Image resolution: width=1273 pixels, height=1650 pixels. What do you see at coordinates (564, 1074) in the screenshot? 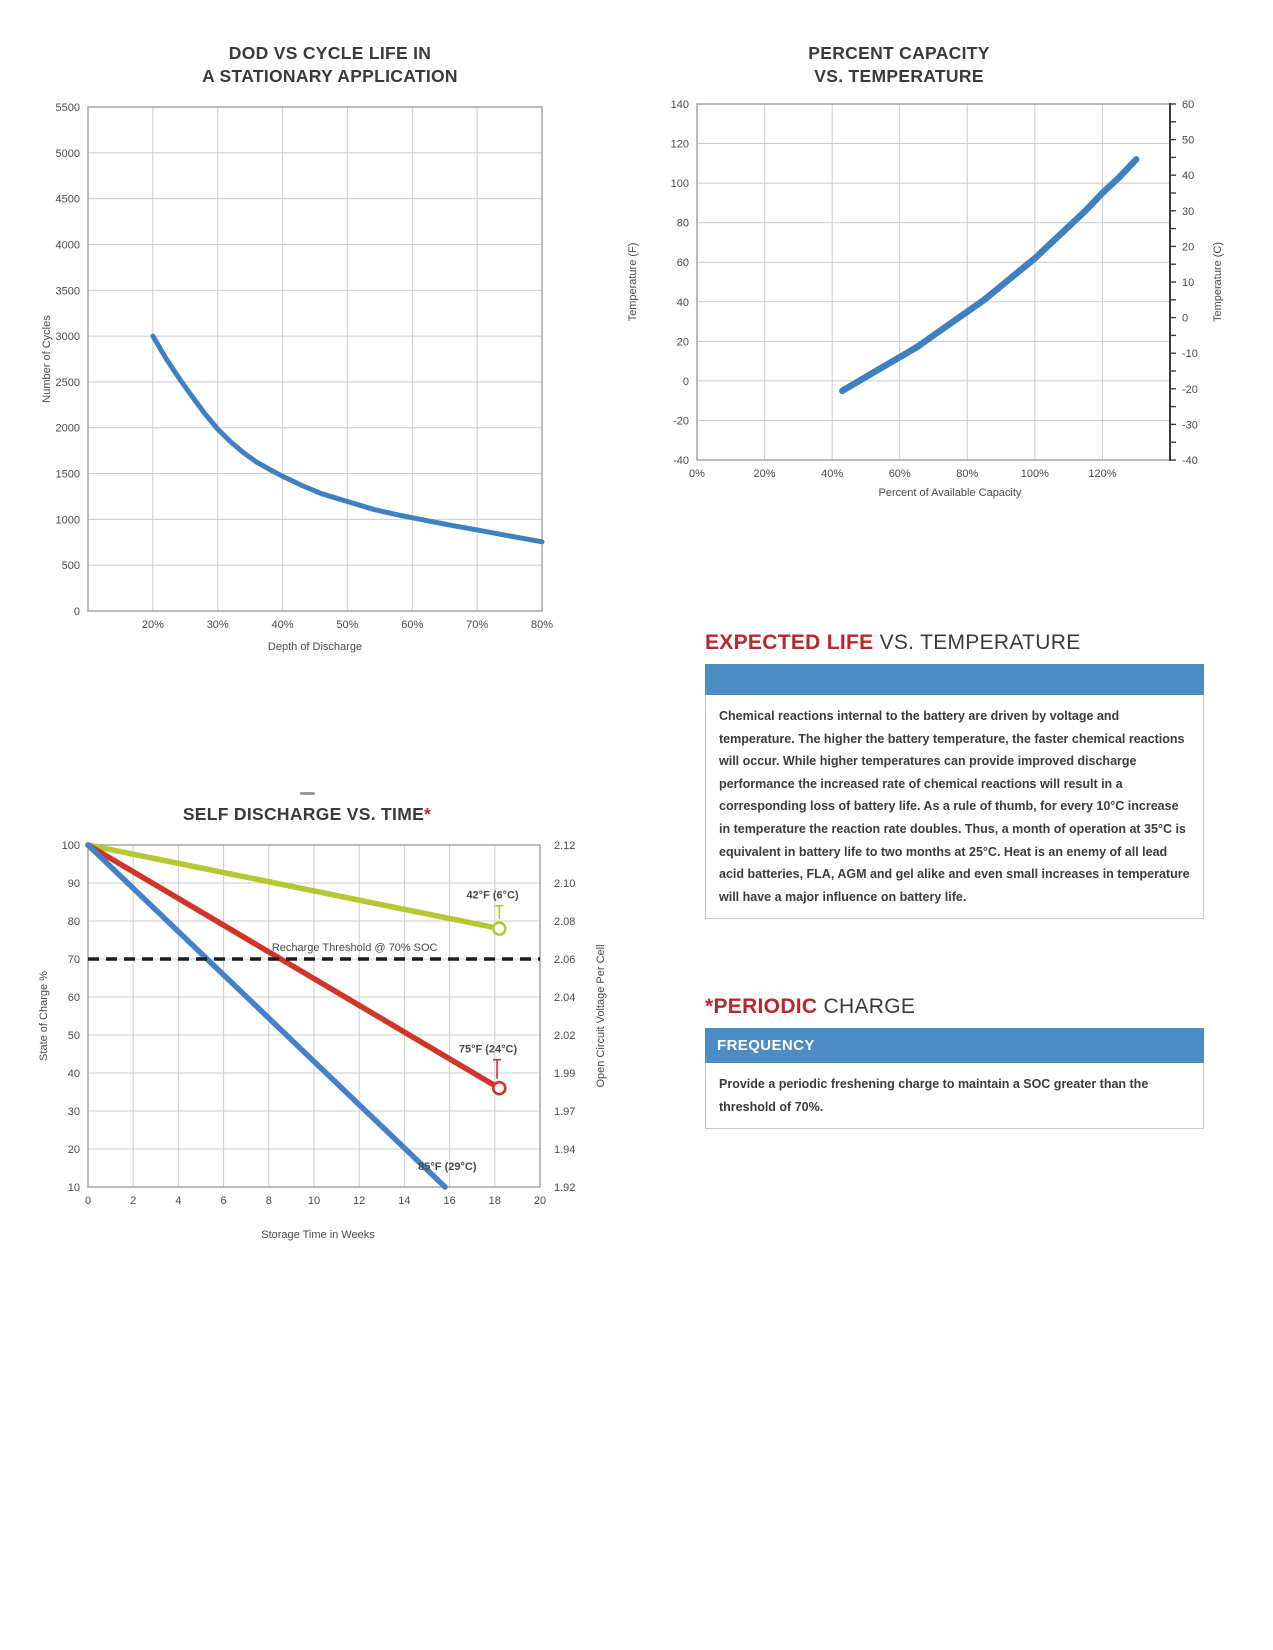
I see `y2-tick-label: 1.99` at bounding box center [564, 1074].